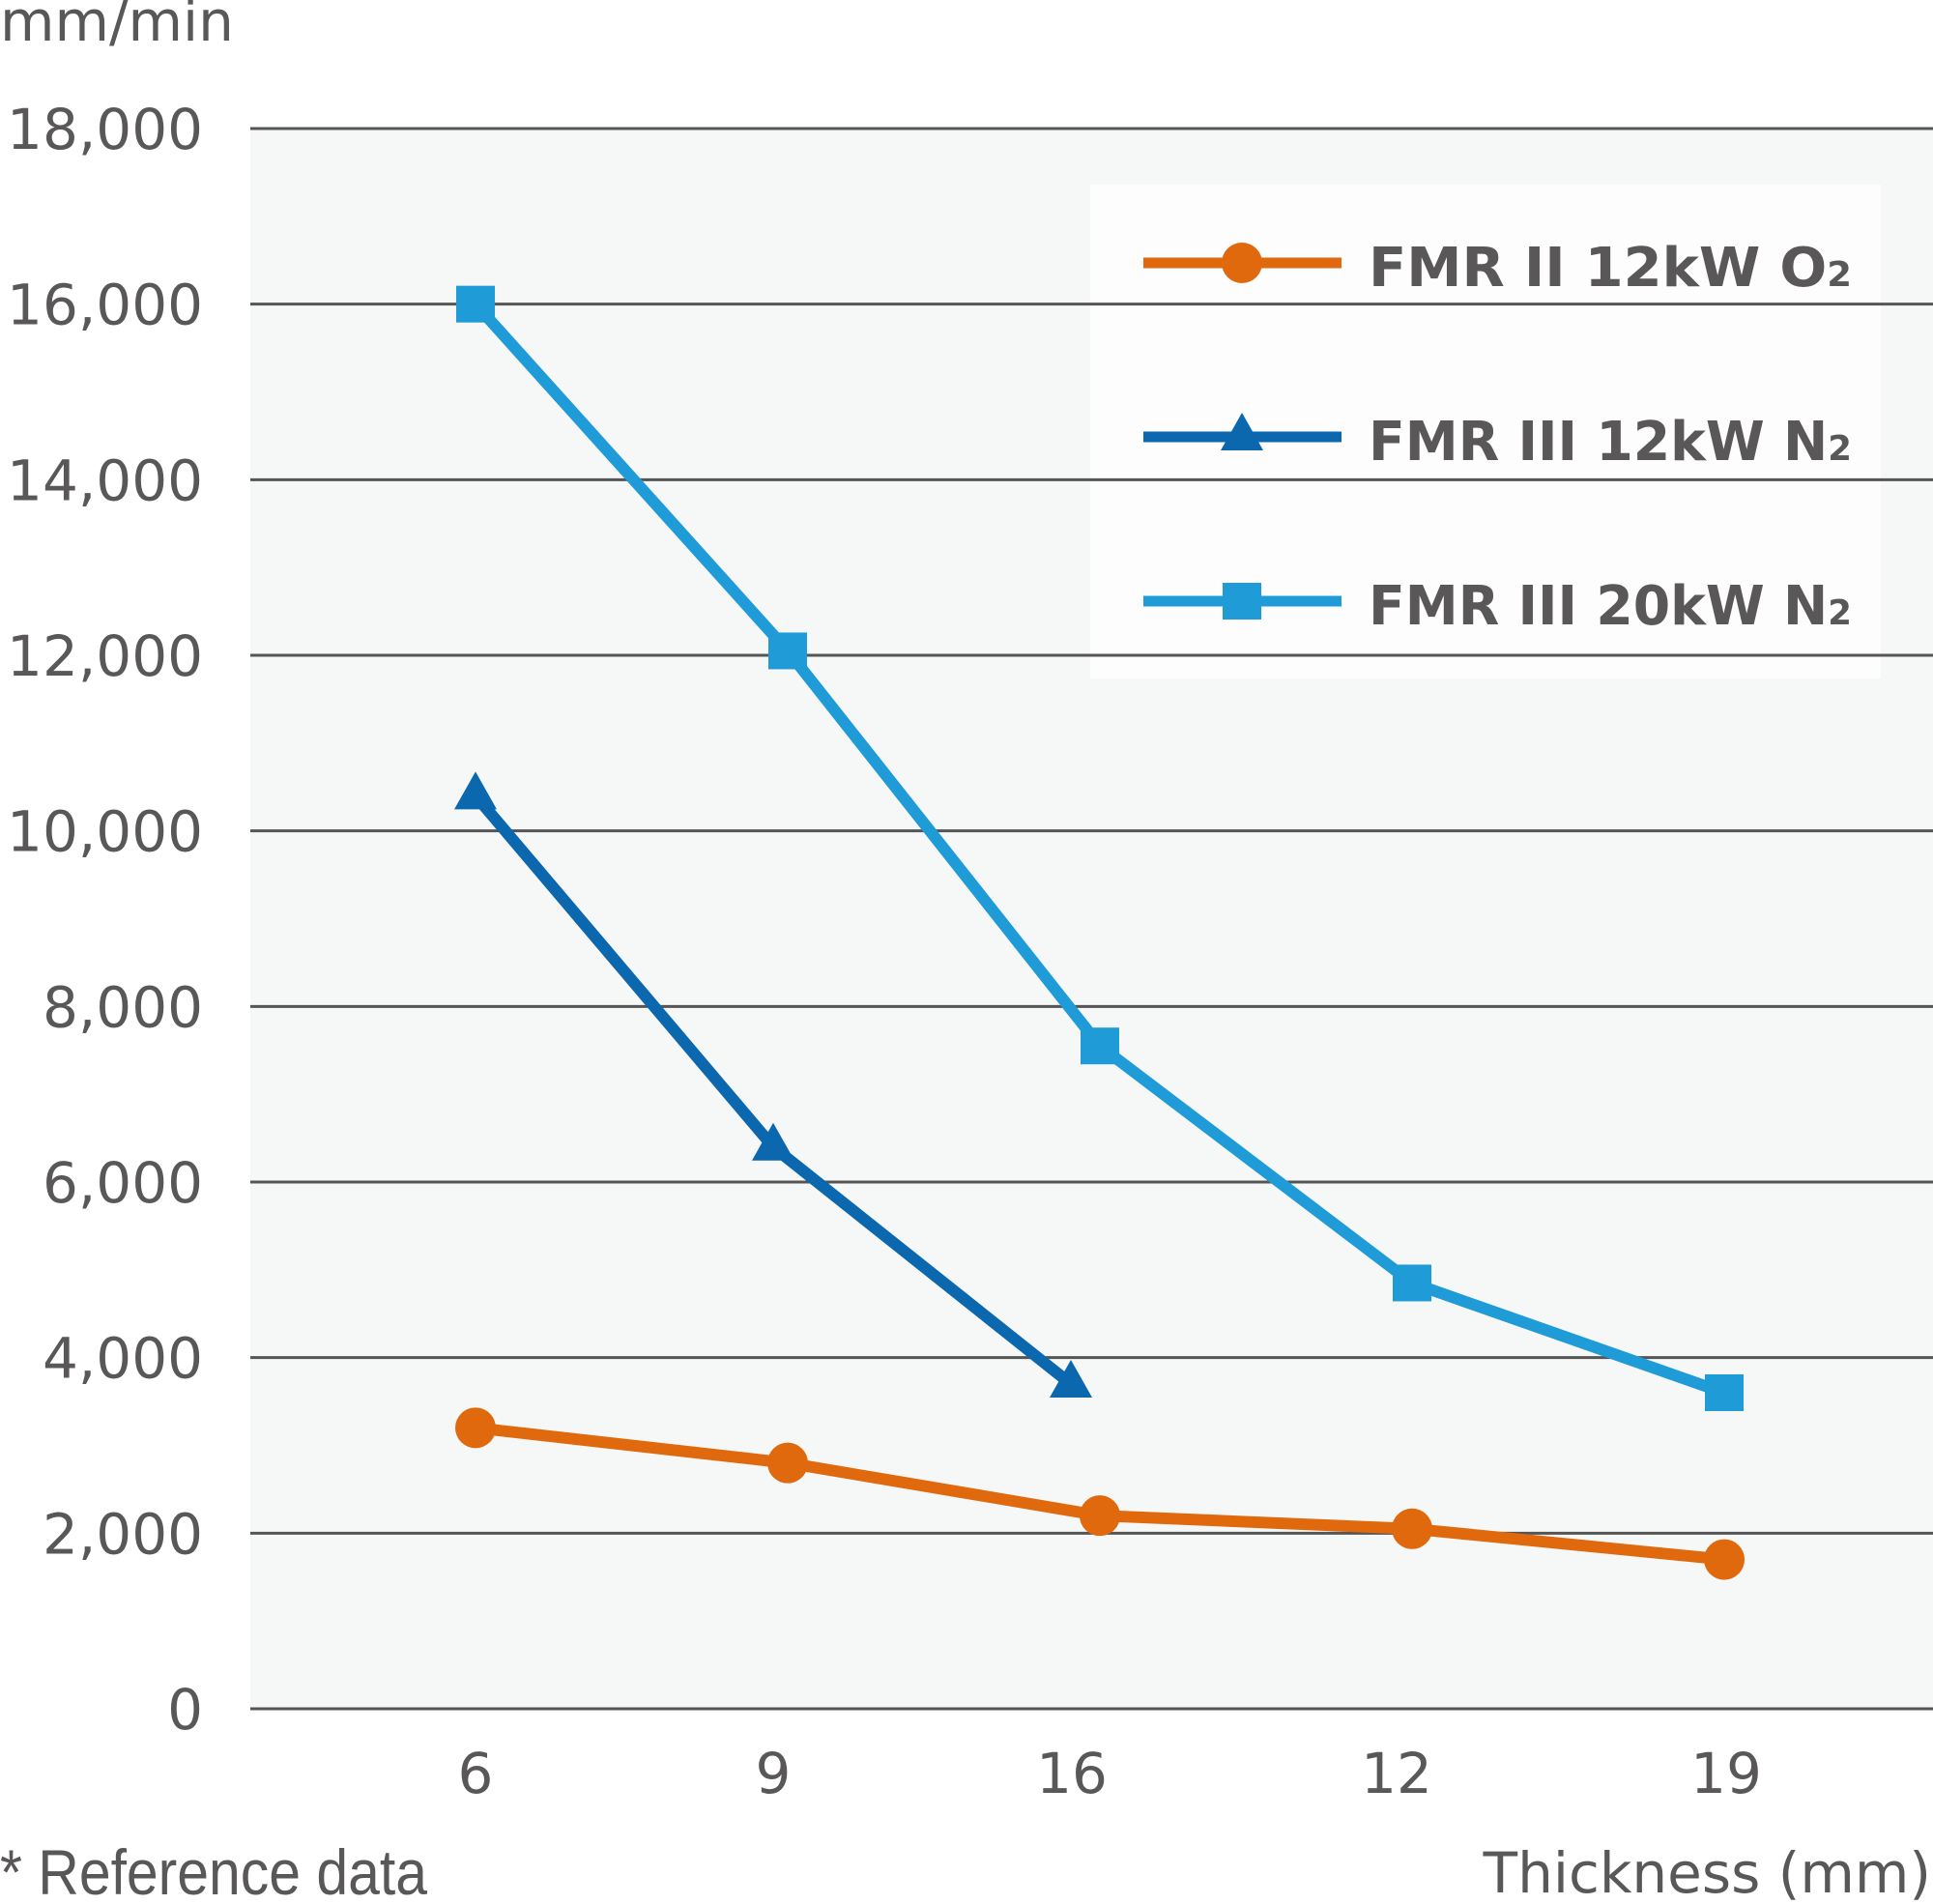 The image size is (1933, 1904). I want to click on x-tick-label: 19, so click(1726, 1774).